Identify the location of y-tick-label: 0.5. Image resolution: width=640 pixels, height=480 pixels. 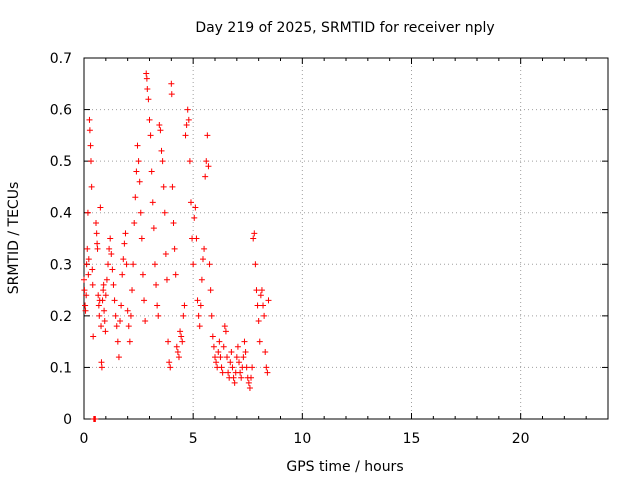
(61, 162).